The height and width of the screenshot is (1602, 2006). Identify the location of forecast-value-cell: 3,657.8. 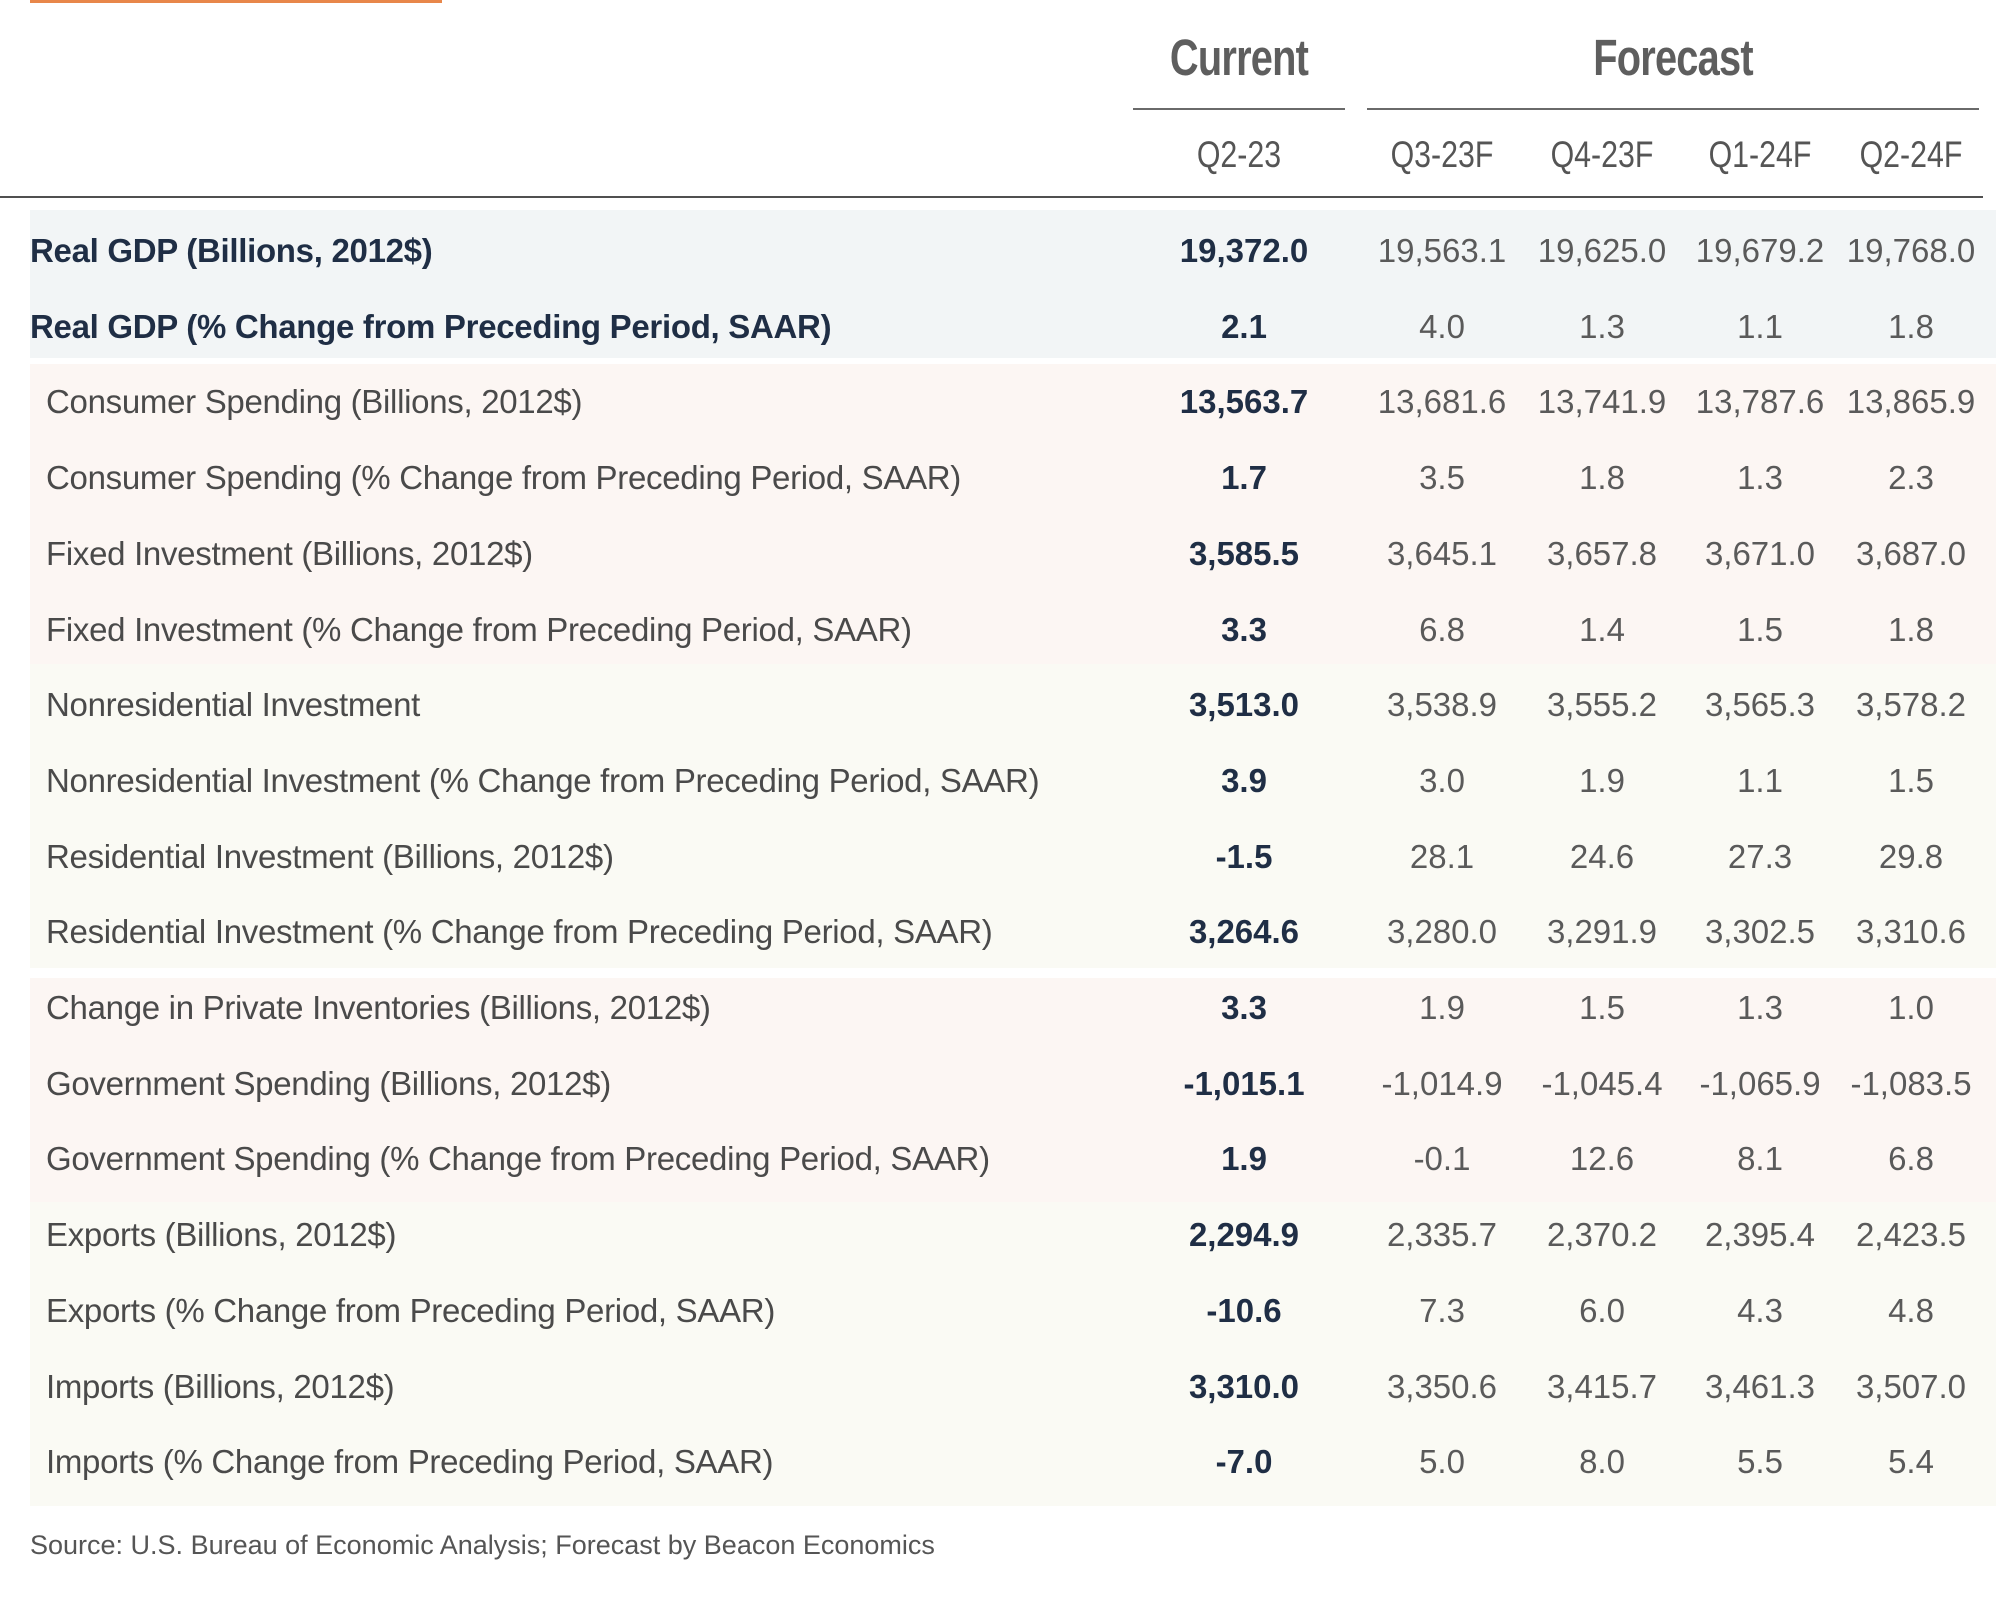
(1602, 553).